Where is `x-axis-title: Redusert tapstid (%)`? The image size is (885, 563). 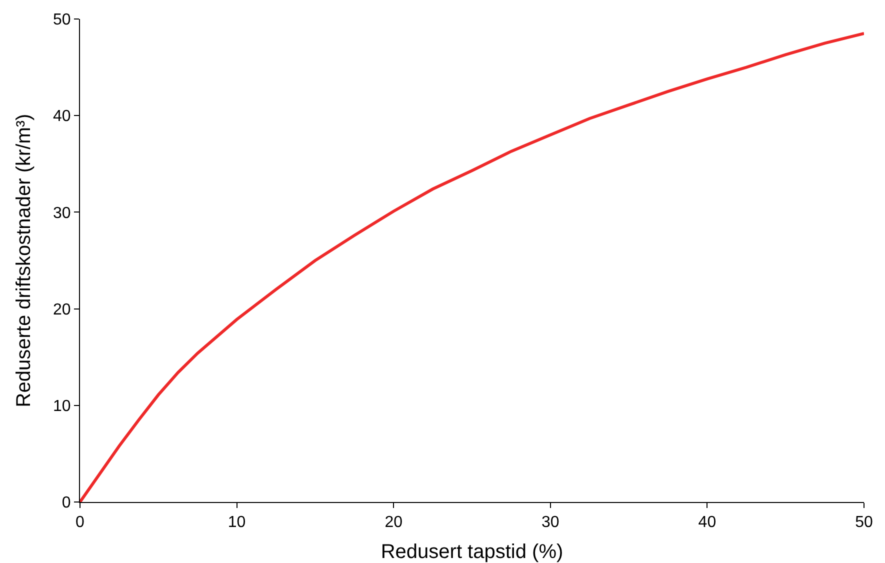 x-axis-title: Redusert tapstid (%) is located at coordinates (472, 552).